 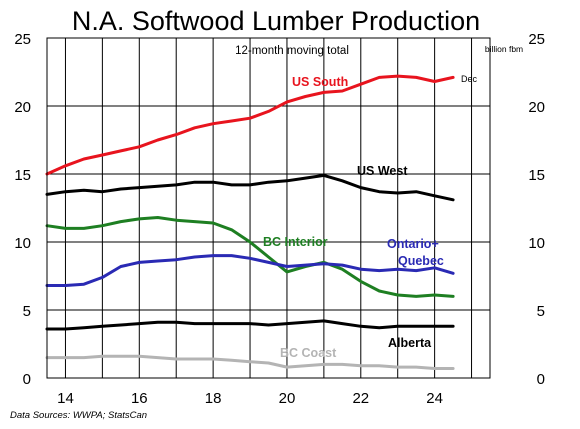 What do you see at coordinates (413, 244) in the screenshot?
I see `series-label-ontario-quebec-line1: Ontario+` at bounding box center [413, 244].